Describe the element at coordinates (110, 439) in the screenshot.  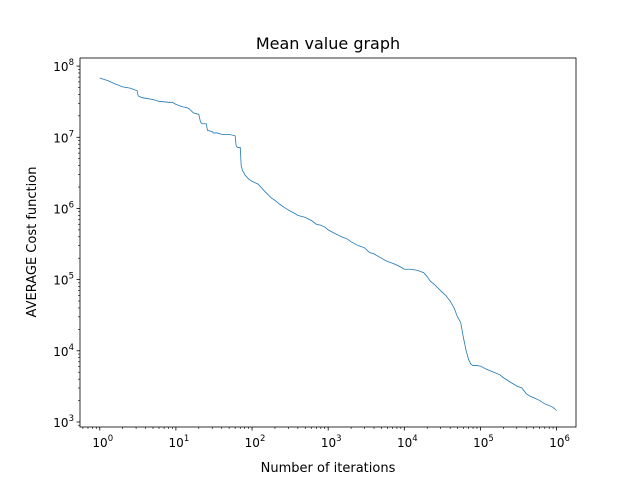
I see `tick-exponent: 0` at that location.